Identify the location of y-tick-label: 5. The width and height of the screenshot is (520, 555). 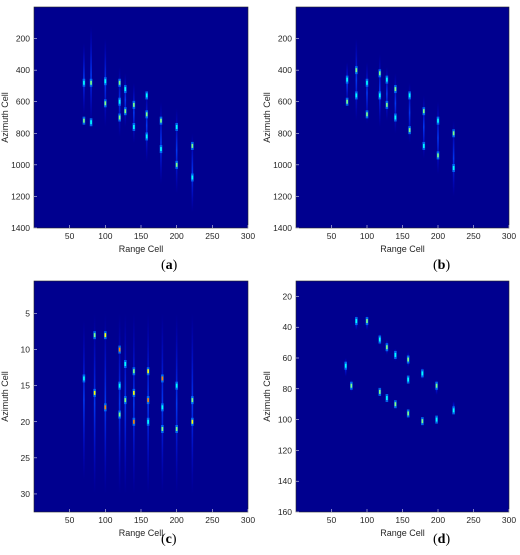
(27, 313).